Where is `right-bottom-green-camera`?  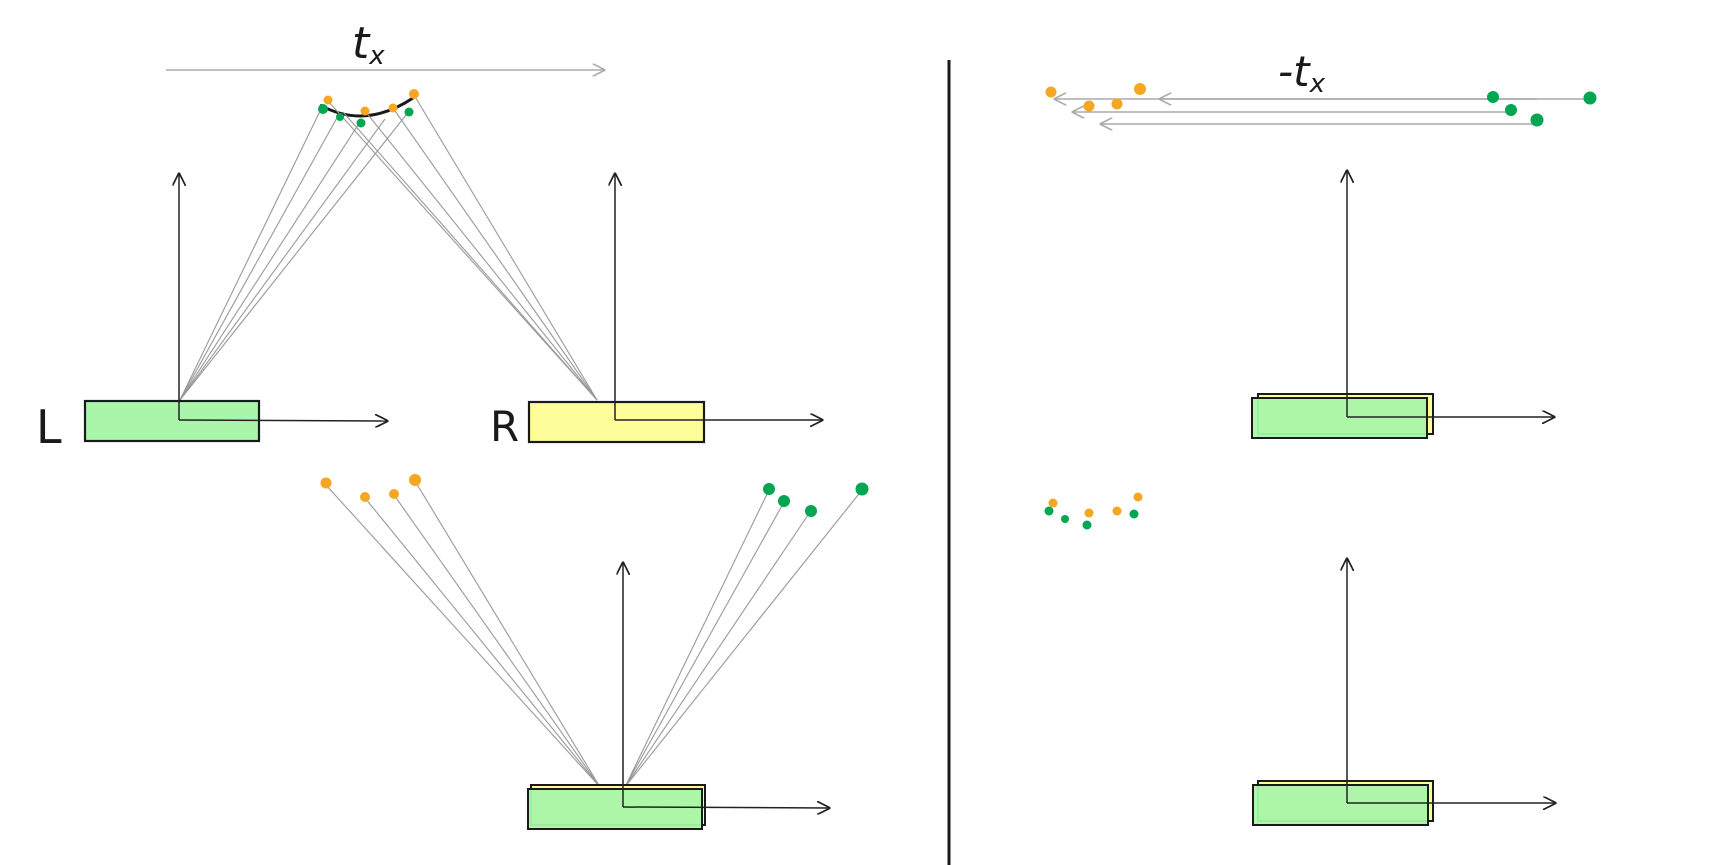 right-bottom-green-camera is located at coordinates (1340, 805).